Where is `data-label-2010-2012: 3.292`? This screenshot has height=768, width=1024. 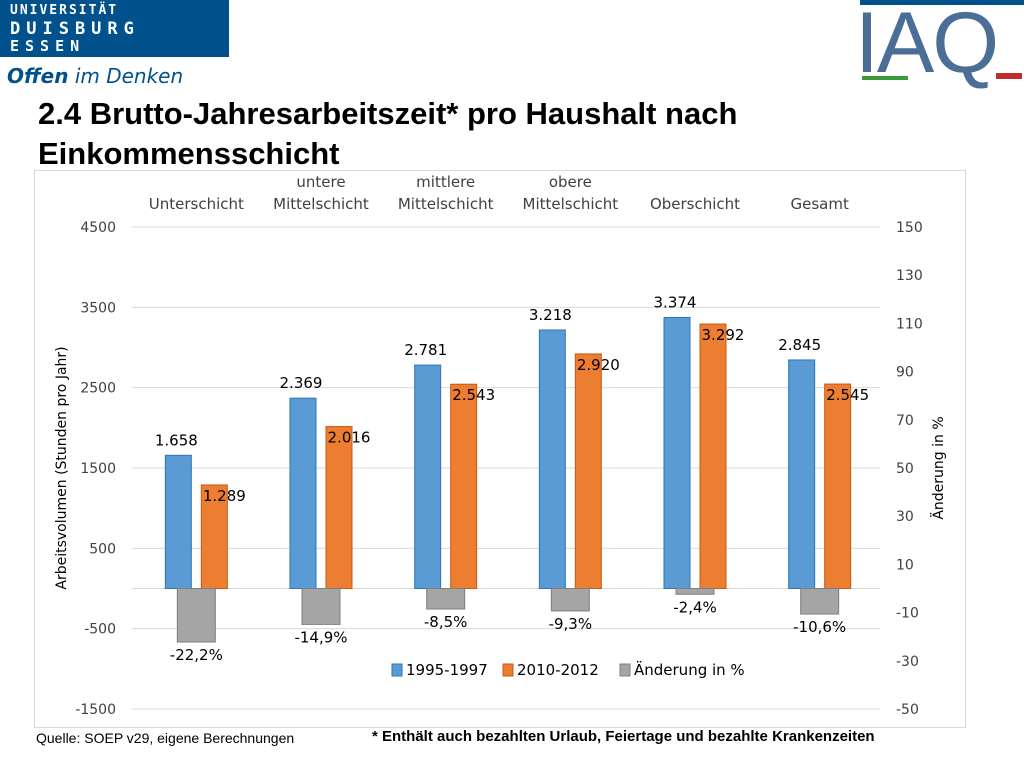
data-label-2010-2012: 3.292 is located at coordinates (723, 335).